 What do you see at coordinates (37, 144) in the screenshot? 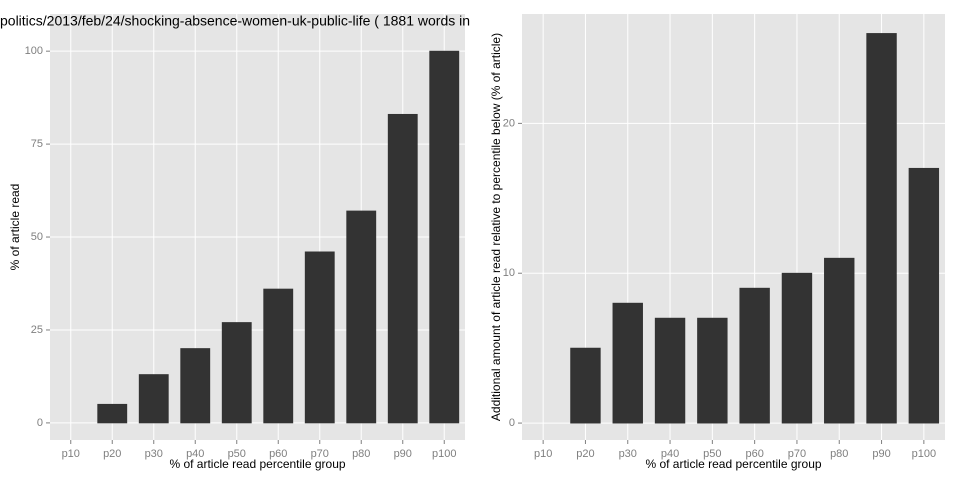
I see `y-tick-label: 75` at bounding box center [37, 144].